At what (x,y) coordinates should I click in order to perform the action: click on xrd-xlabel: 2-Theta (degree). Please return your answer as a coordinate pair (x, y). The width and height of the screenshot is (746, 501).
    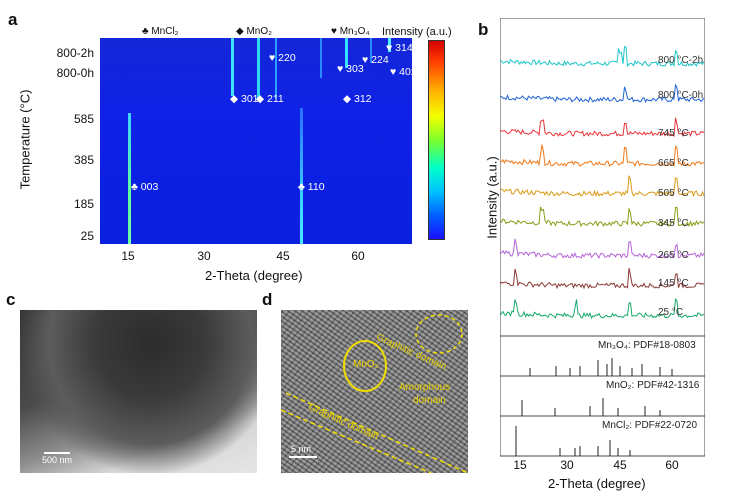
    Looking at the image, I should click on (597, 483).